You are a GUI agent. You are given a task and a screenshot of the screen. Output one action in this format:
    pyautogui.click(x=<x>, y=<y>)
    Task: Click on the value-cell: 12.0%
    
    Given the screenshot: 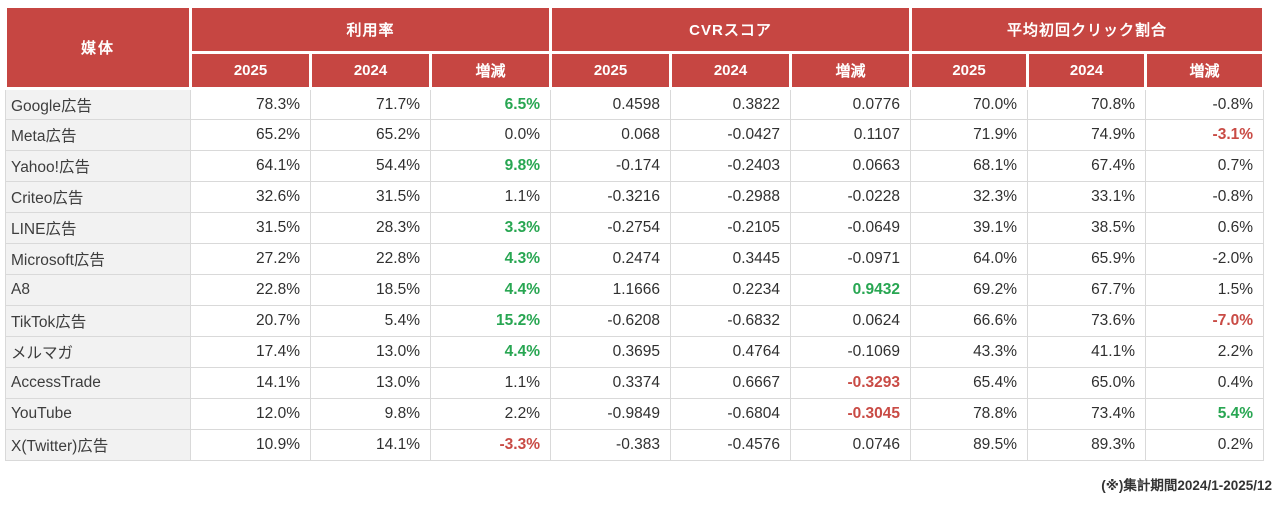 What is the action you would take?
    pyautogui.click(x=250, y=414)
    